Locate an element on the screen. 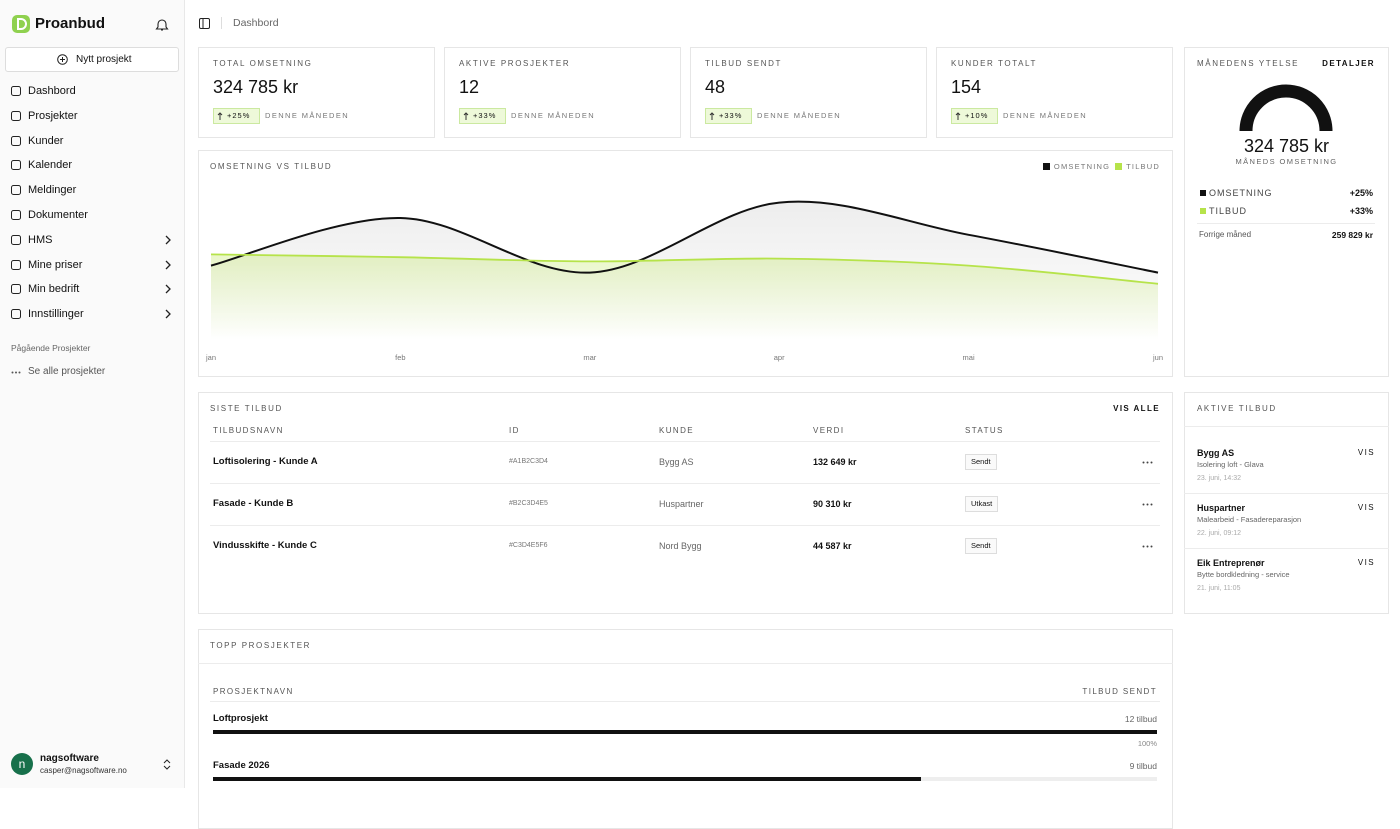 This screenshot has width=1400, height=829. breadcrumb: Dashbord is located at coordinates (256, 23).